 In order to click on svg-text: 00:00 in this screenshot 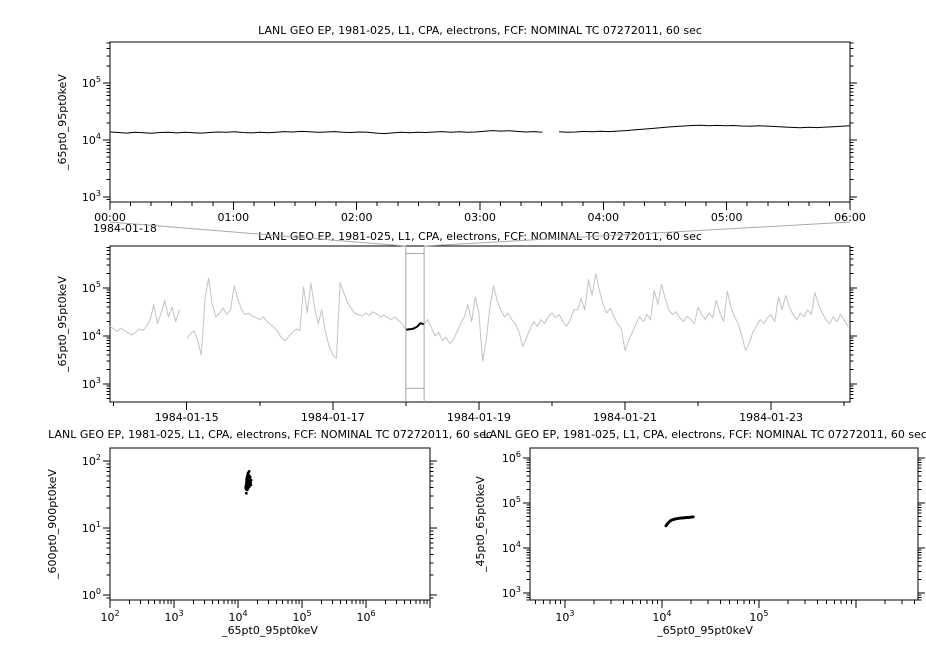, I will do `click(110, 217)`.